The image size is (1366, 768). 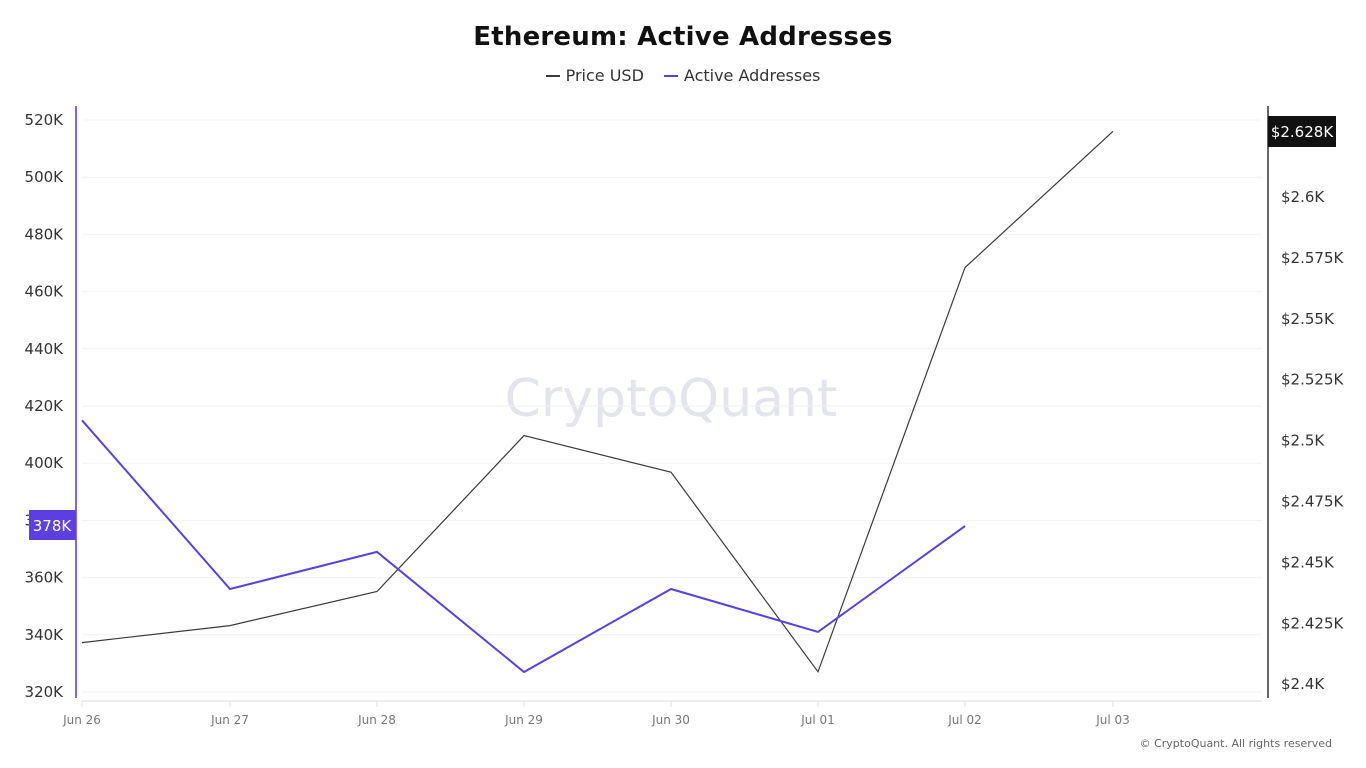 What do you see at coordinates (752, 75) in the screenshot?
I see `legend-label: Active Addresses` at bounding box center [752, 75].